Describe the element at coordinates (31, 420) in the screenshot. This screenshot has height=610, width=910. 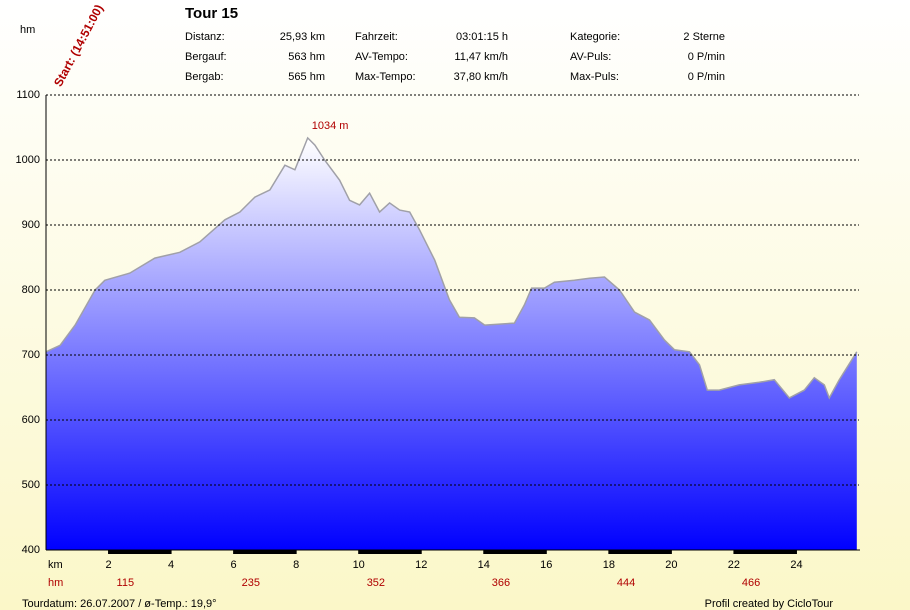
I see `y-tick-label: 600` at that location.